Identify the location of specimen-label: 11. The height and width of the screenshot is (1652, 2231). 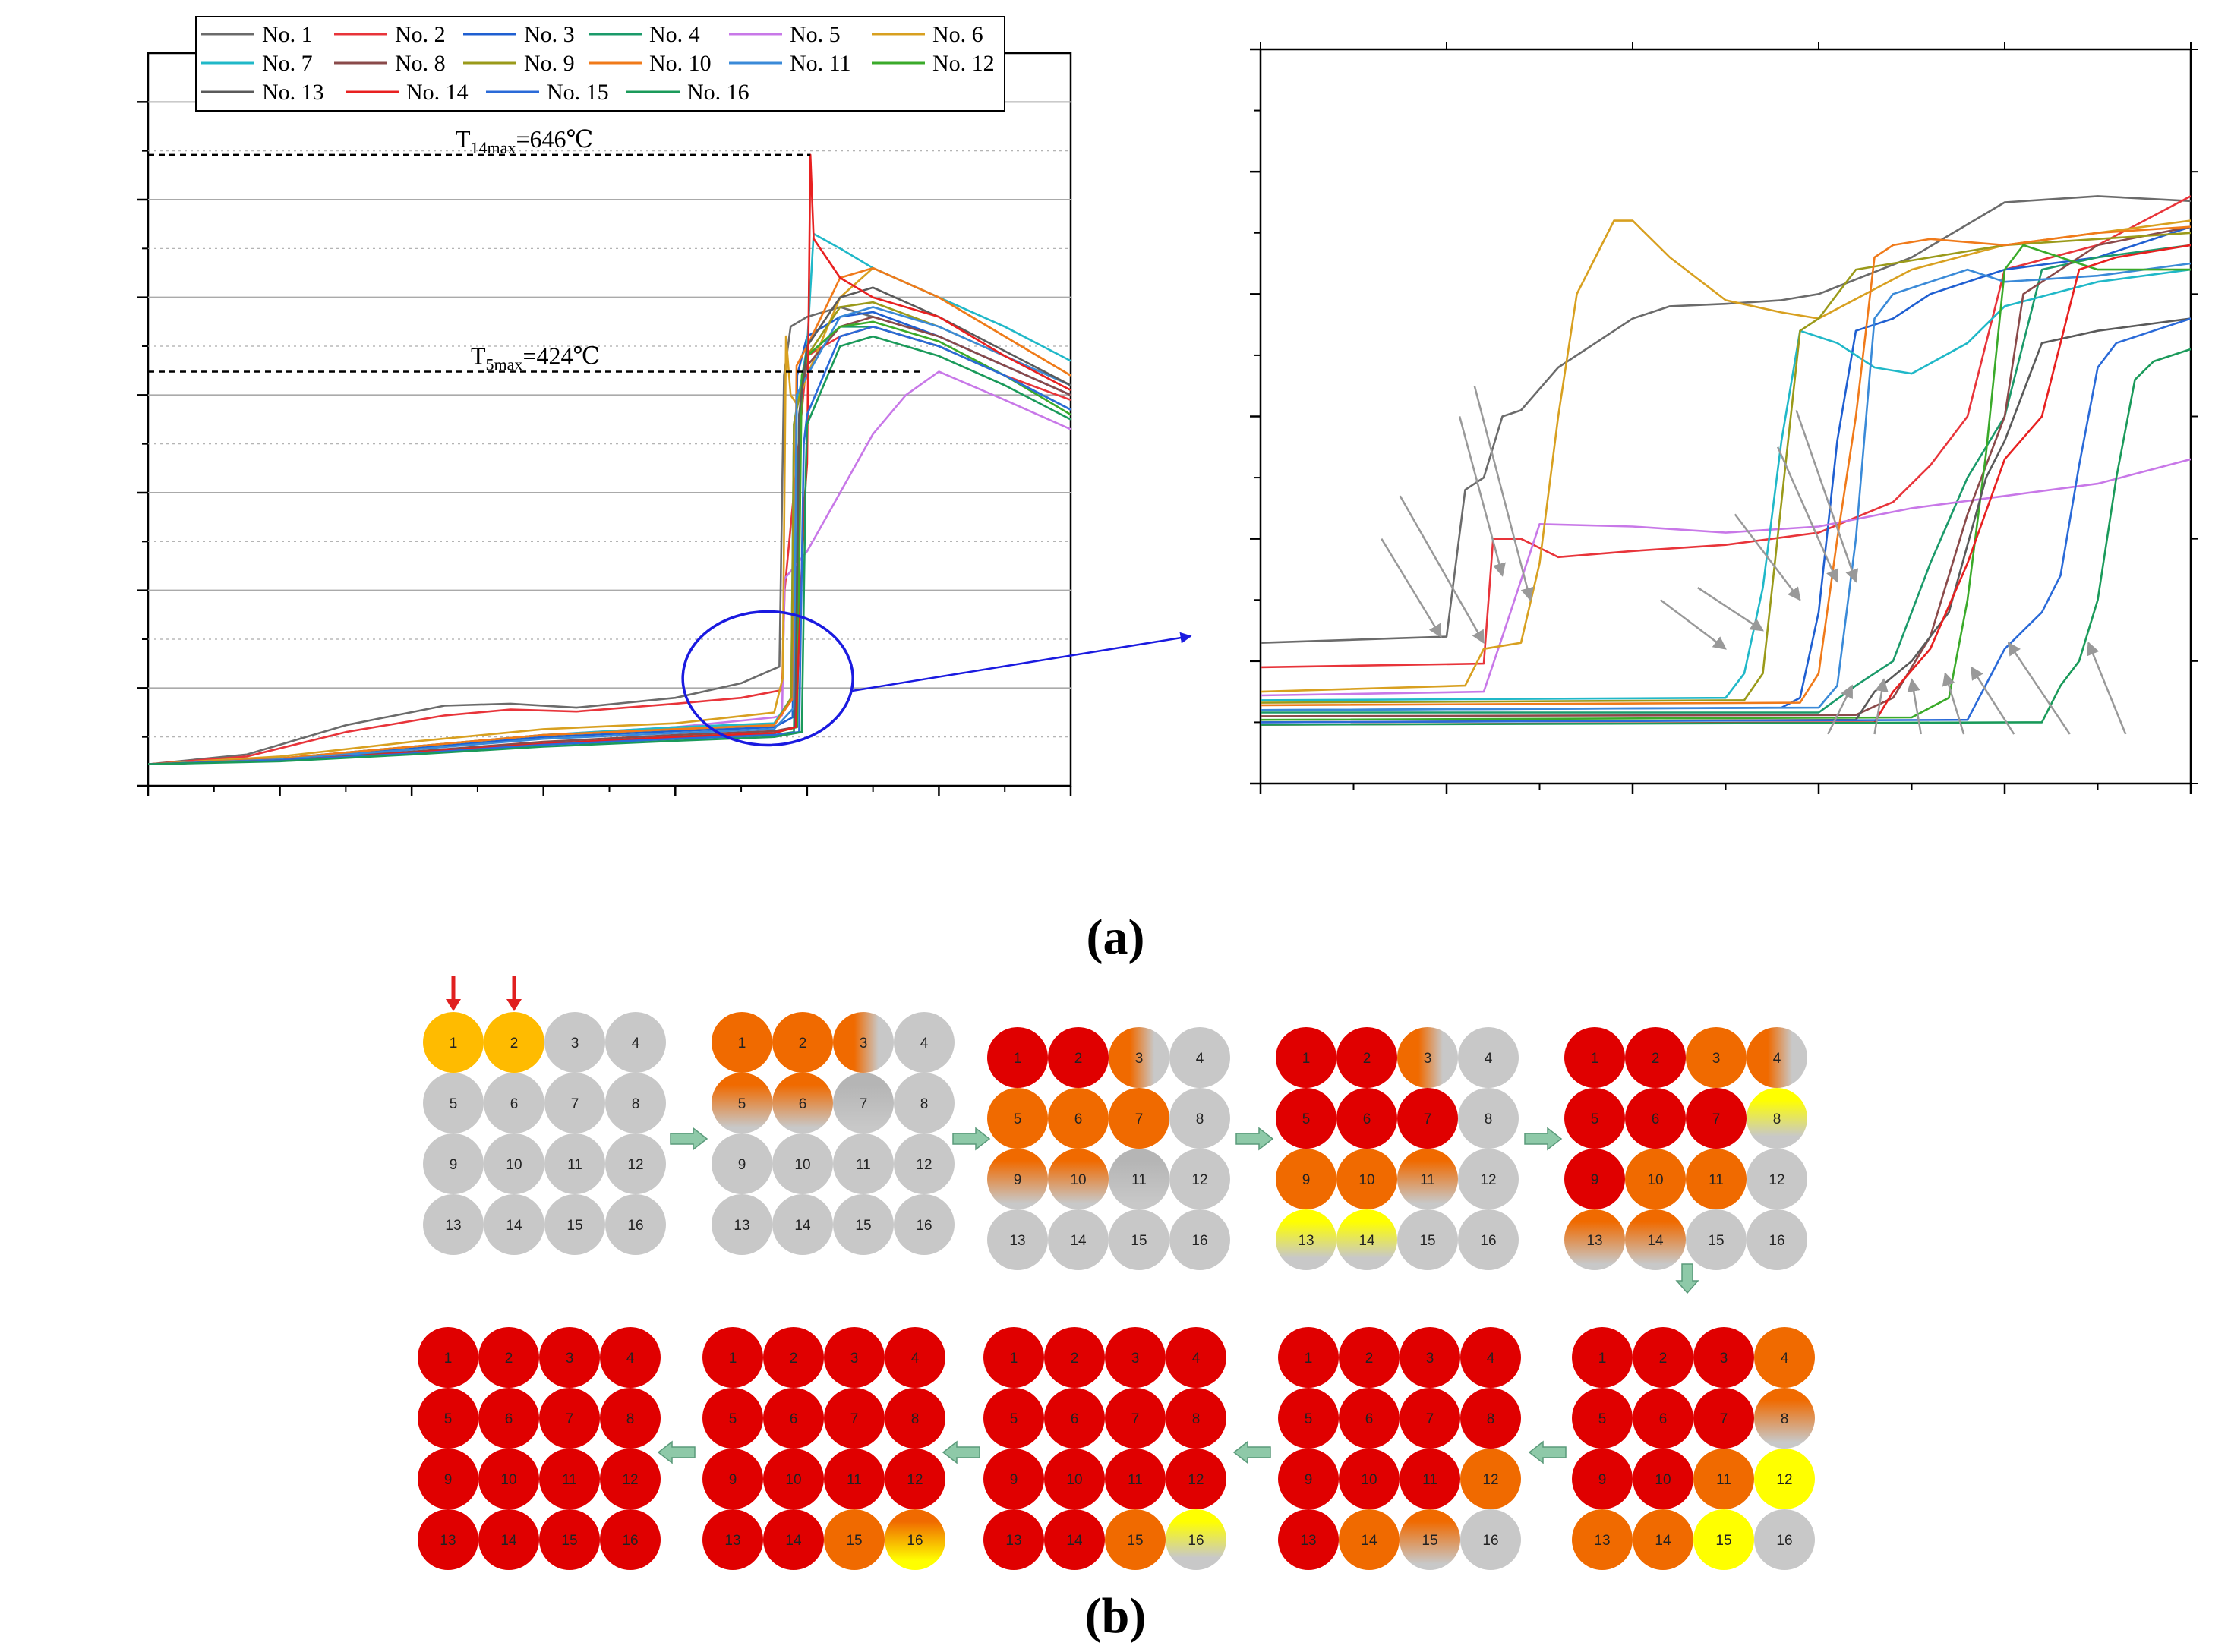
(1430, 1480).